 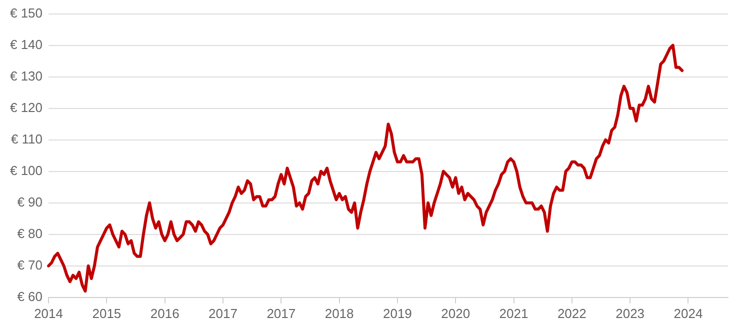 I want to click on y-tick-label: € 150, so click(x=26, y=12).